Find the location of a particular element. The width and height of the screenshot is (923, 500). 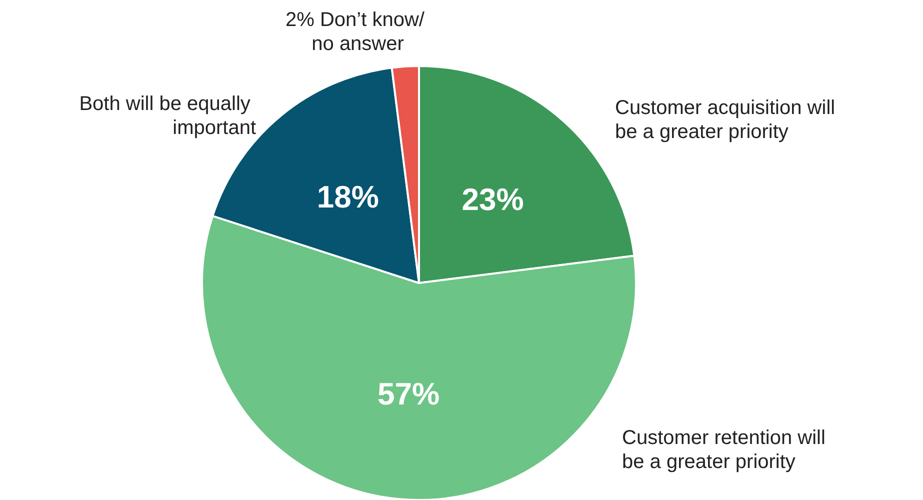

slice-label: Customer acquisition will be a greater priority is located at coordinates (728, 120).